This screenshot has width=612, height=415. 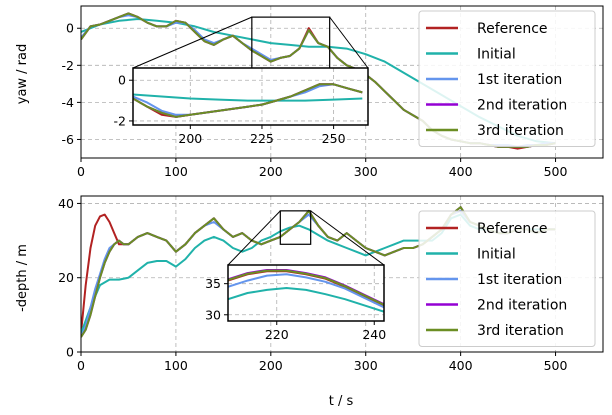 I want to click on inset-x-tick-label: 200, so click(x=190, y=138).